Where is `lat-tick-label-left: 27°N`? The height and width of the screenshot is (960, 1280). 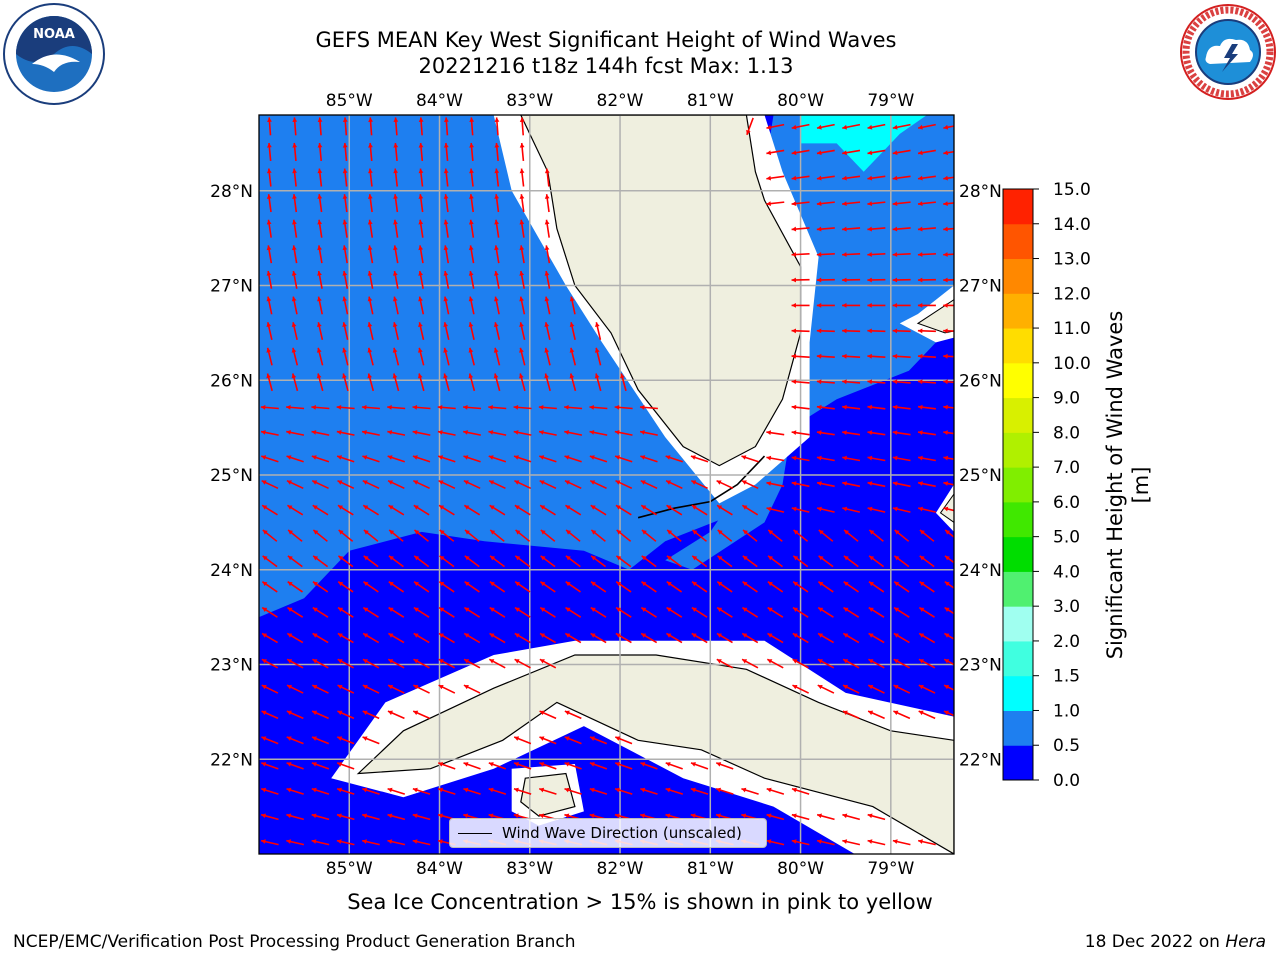 lat-tick-label-left: 27°N is located at coordinates (231, 287).